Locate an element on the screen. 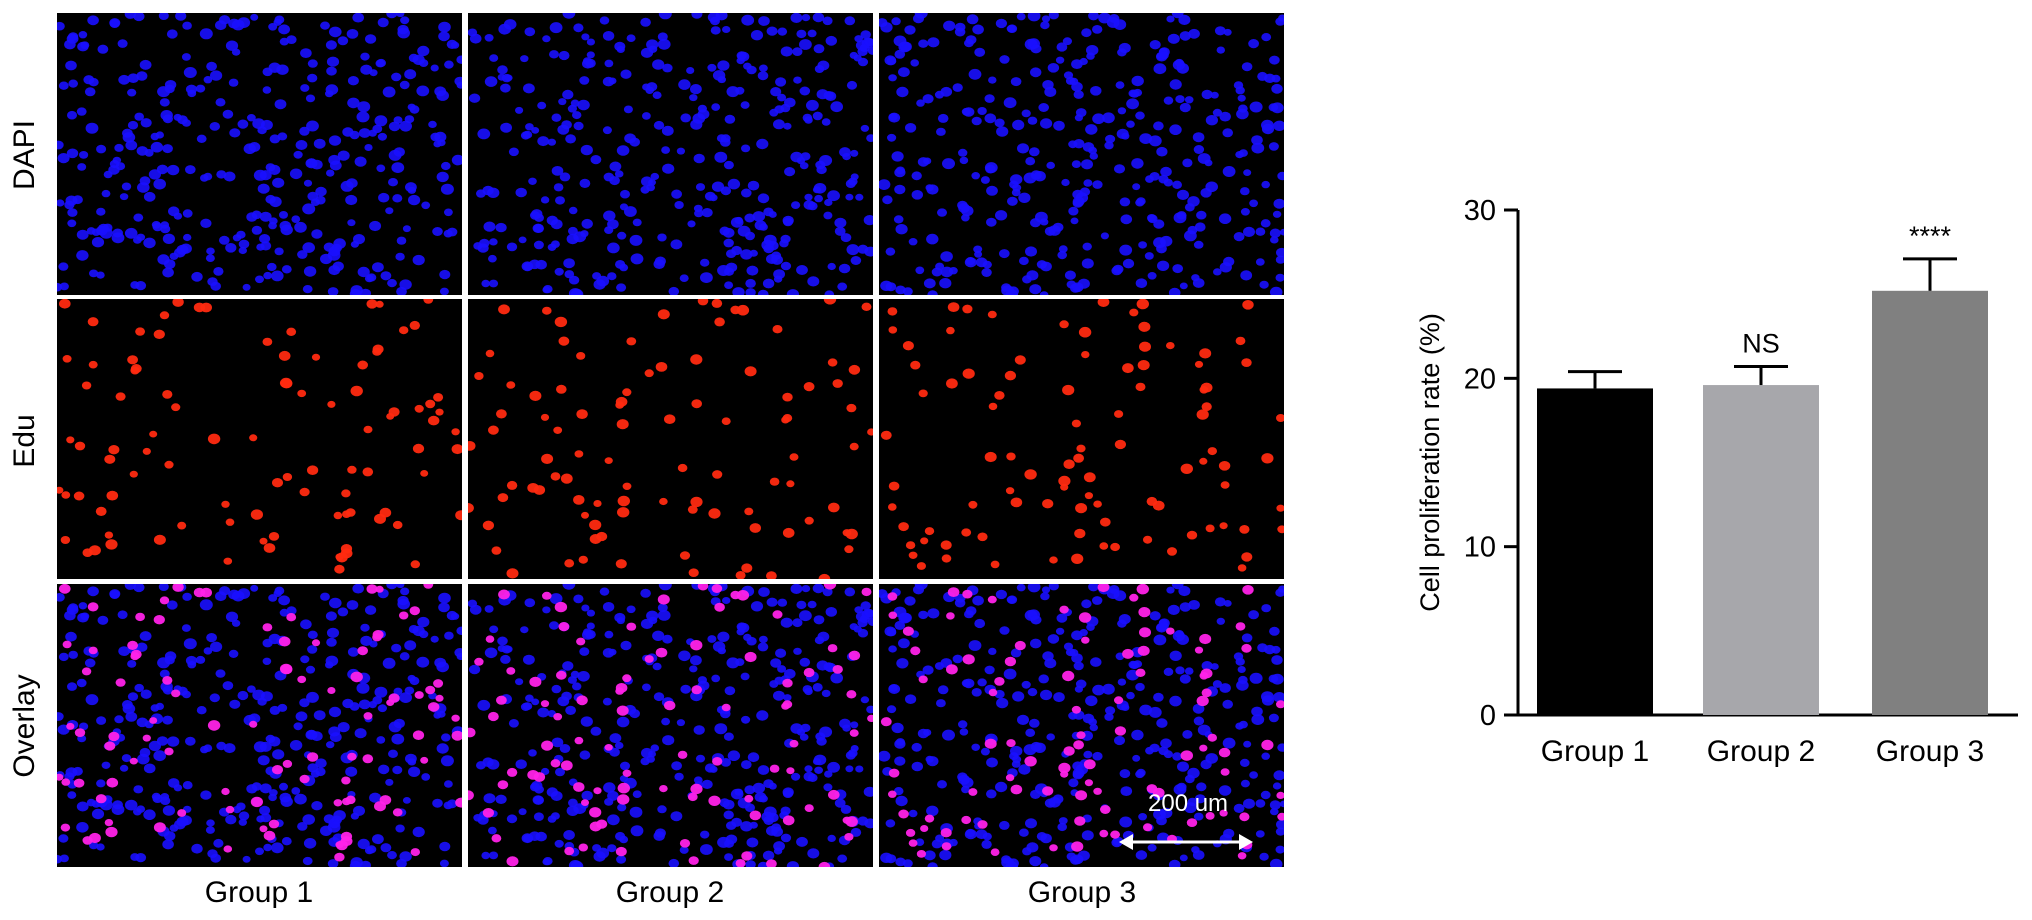 This screenshot has height=920, width=2032. y-axis-label: Cell proliferation rate (%) is located at coordinates (1430, 462).